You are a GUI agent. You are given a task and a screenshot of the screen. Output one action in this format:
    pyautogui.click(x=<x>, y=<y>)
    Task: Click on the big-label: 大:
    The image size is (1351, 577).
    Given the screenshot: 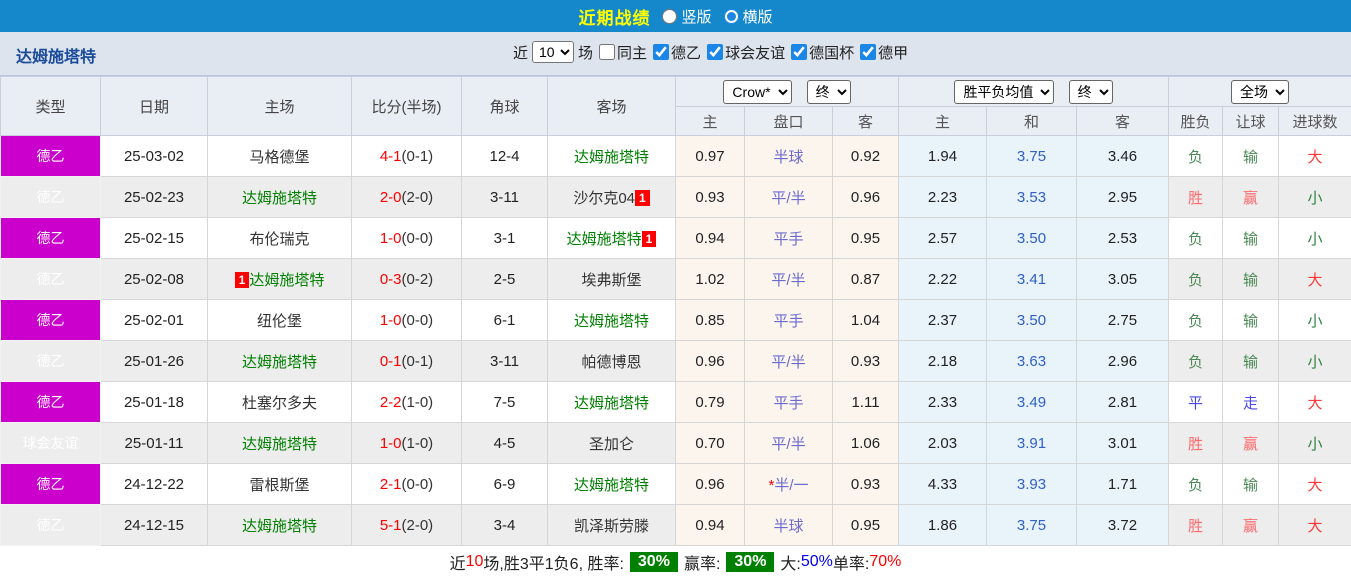 What is the action you would take?
    pyautogui.click(x=790, y=562)
    